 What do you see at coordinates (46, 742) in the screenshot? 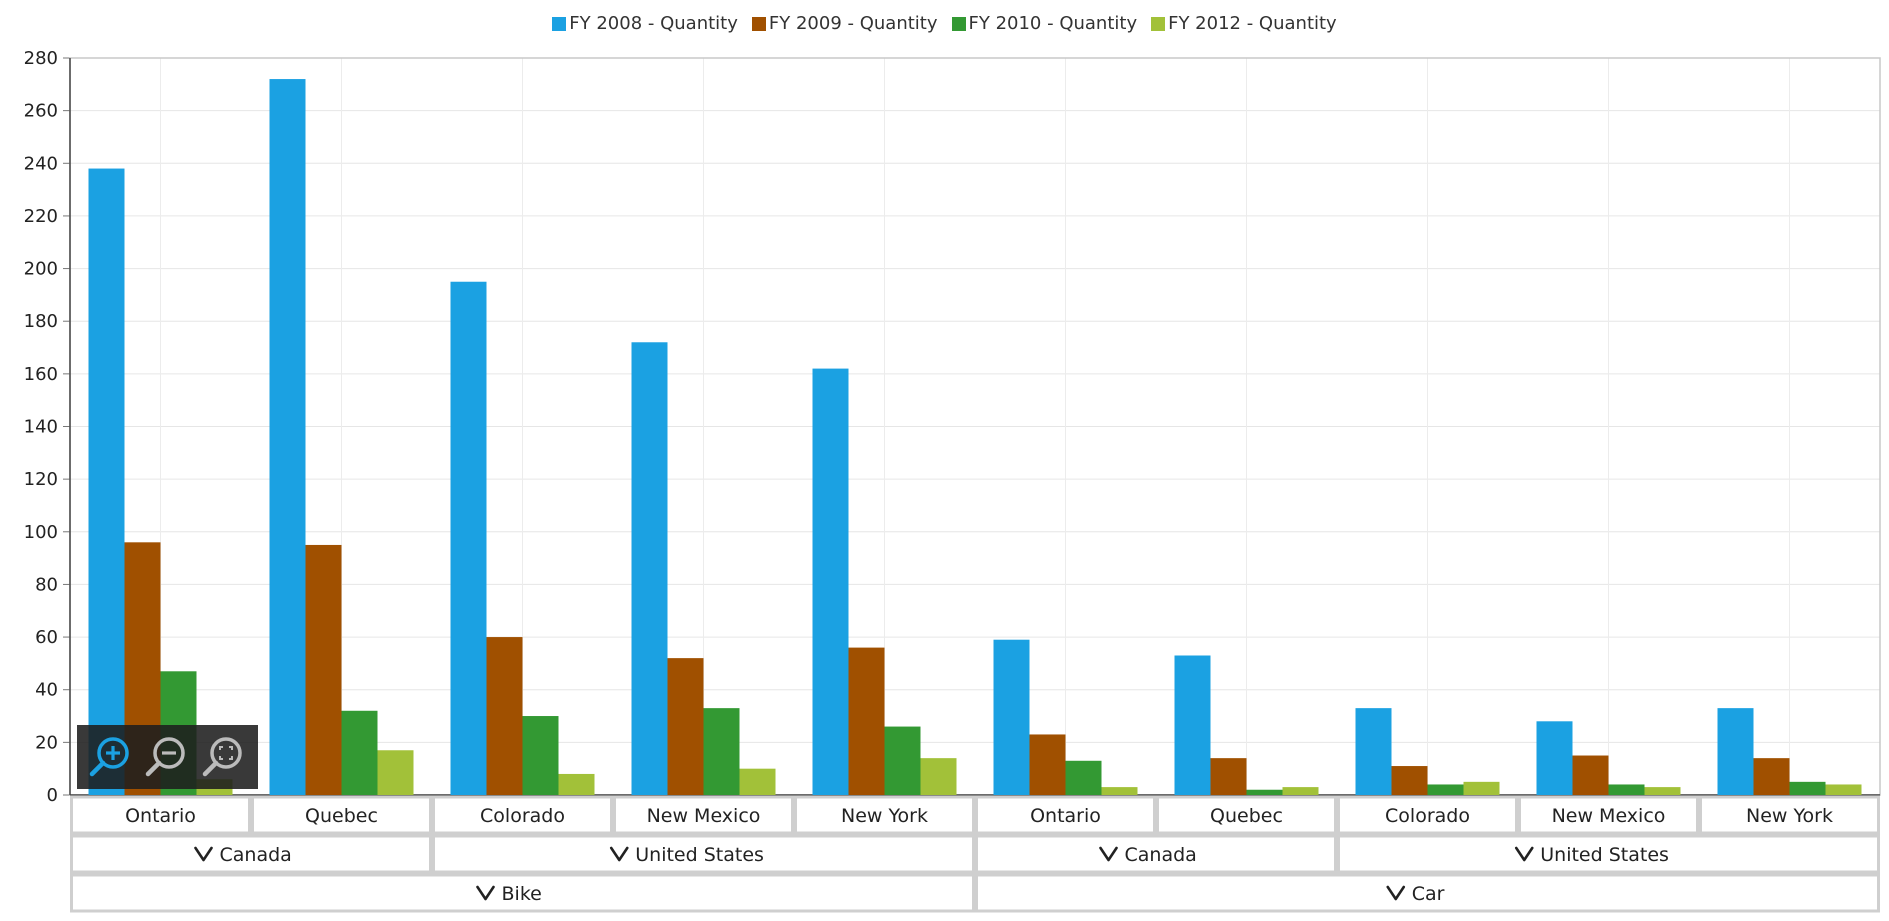
I see `y-tick-label: 20` at bounding box center [46, 742].